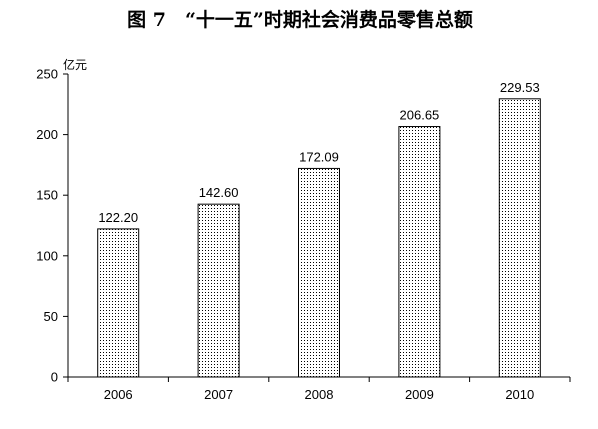 The width and height of the screenshot is (598, 429). What do you see at coordinates (218, 394) in the screenshot?
I see `x-tick-label: 2007` at bounding box center [218, 394].